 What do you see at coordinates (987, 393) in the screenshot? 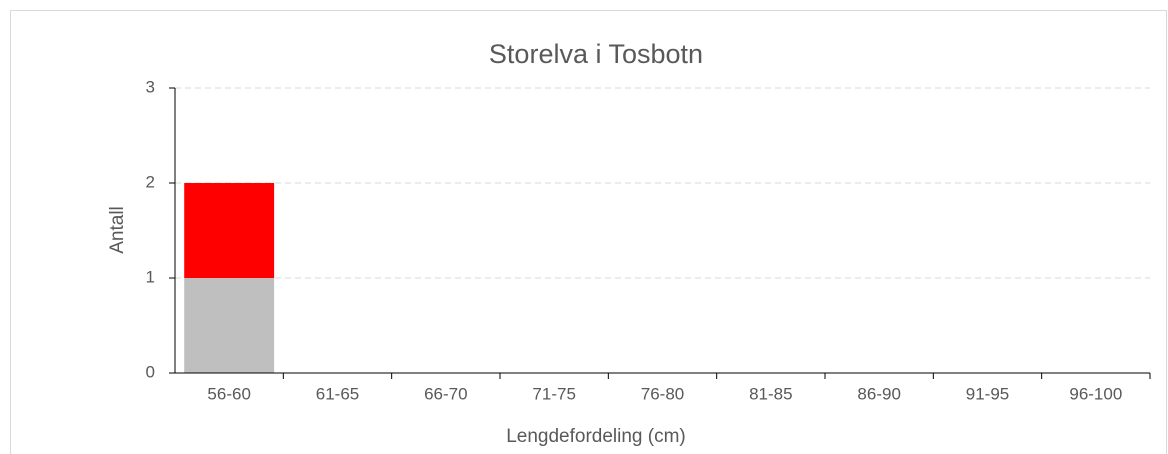
I see `x-tick-label: 91-95` at bounding box center [987, 393].